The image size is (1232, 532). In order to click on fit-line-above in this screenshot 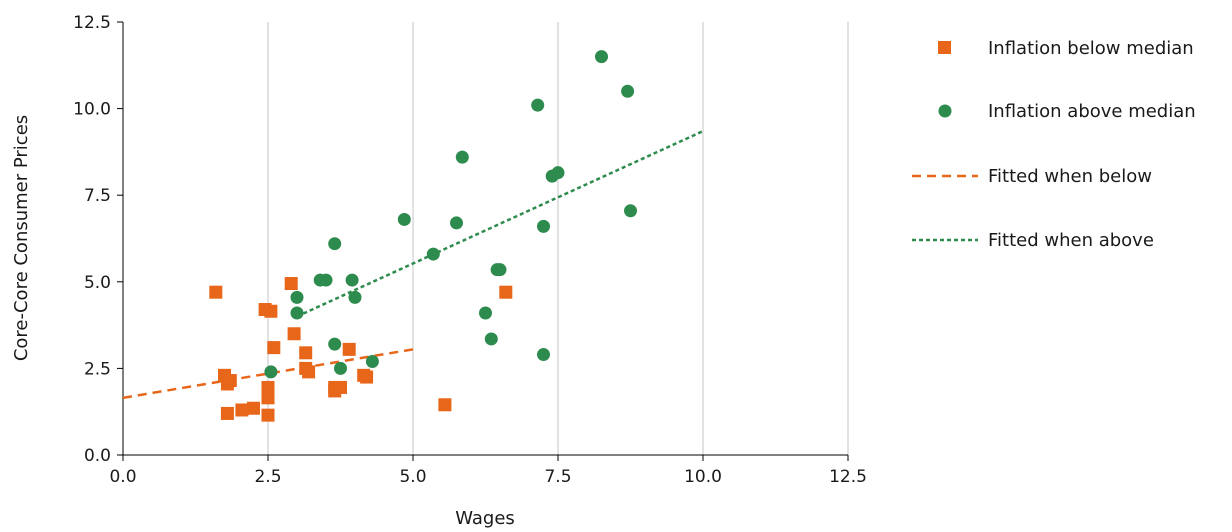, I will do `click(500, 223)`.